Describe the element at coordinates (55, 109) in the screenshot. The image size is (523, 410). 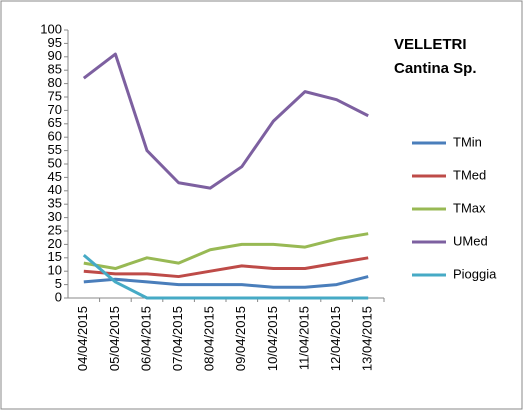
I see `y-tick-label: 70` at that location.